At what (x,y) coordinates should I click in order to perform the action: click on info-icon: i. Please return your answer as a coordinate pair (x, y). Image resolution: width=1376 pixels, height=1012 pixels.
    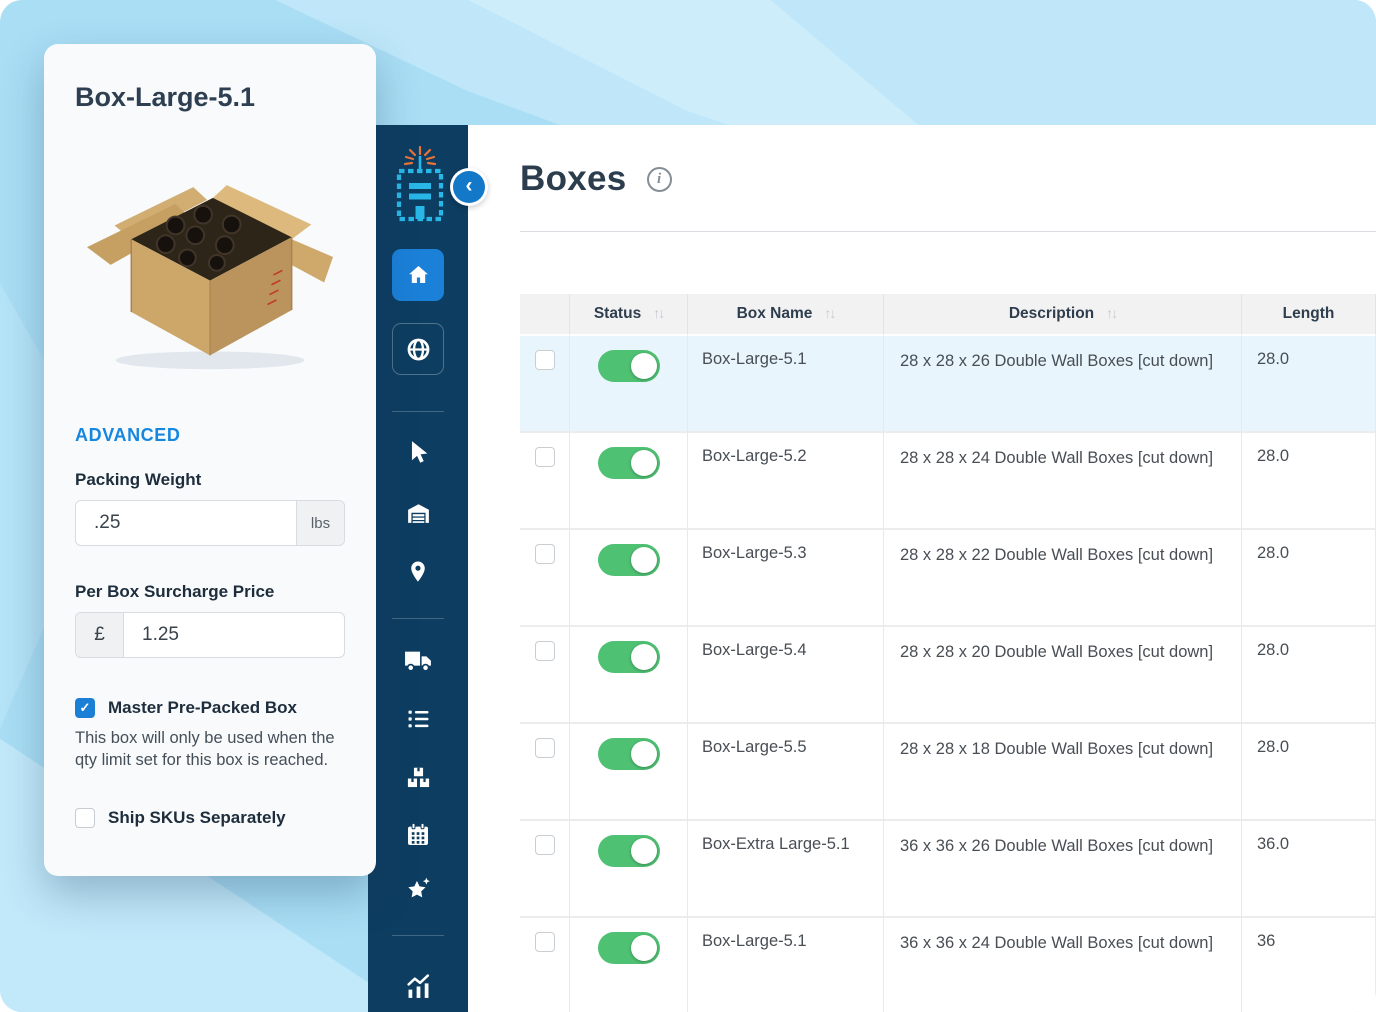
    Looking at the image, I should click on (659, 179).